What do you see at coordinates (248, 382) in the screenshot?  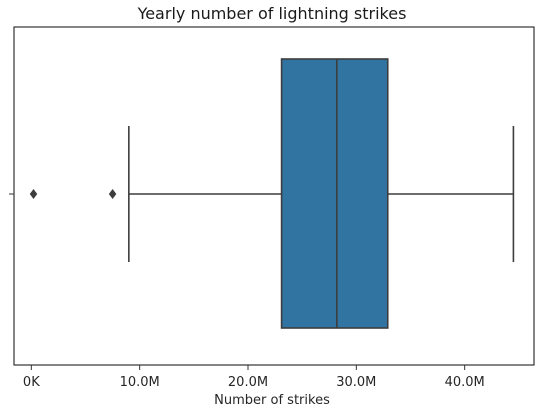 I see `x-tick-label: 20.0M` at bounding box center [248, 382].